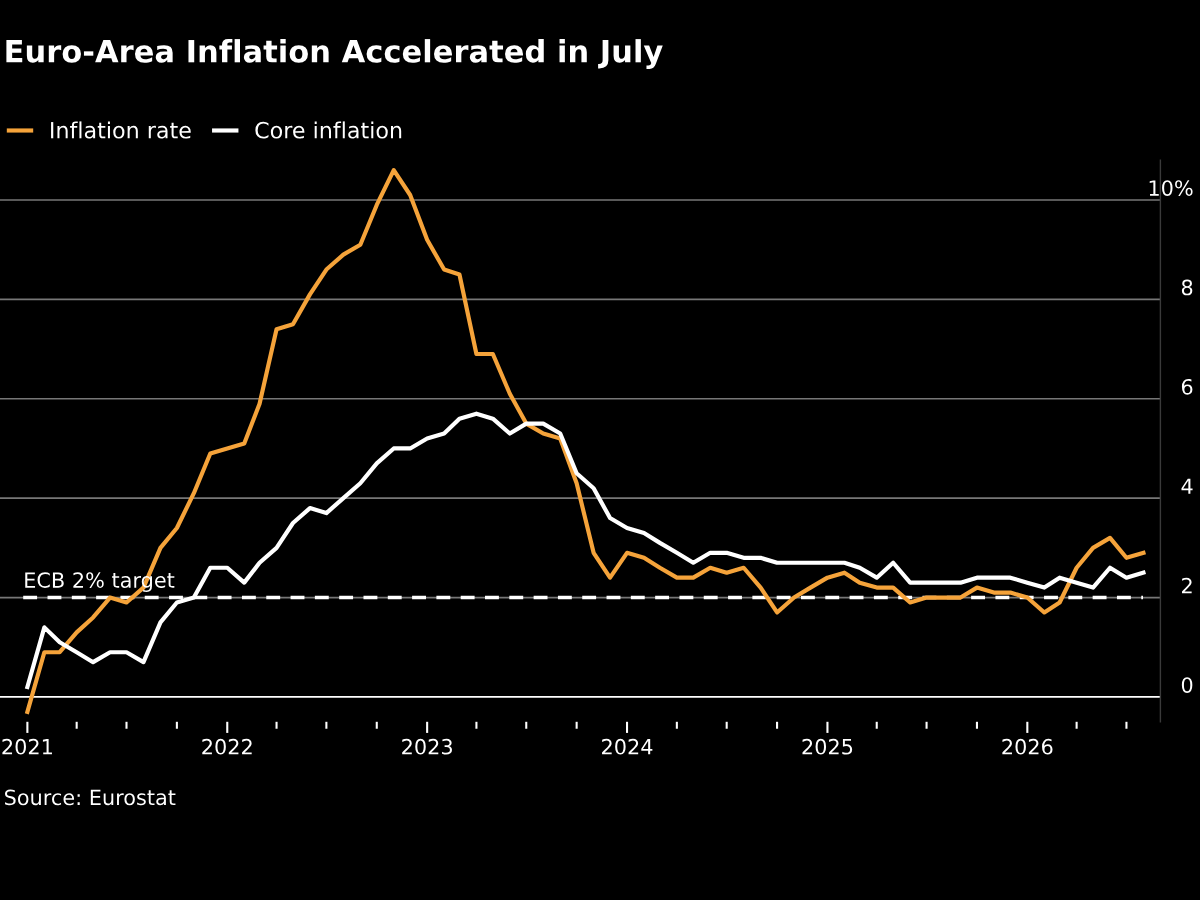 This screenshot has width=1200, height=900. Describe the element at coordinates (27, 746) in the screenshot. I see `x-tick-label: 2021` at that location.